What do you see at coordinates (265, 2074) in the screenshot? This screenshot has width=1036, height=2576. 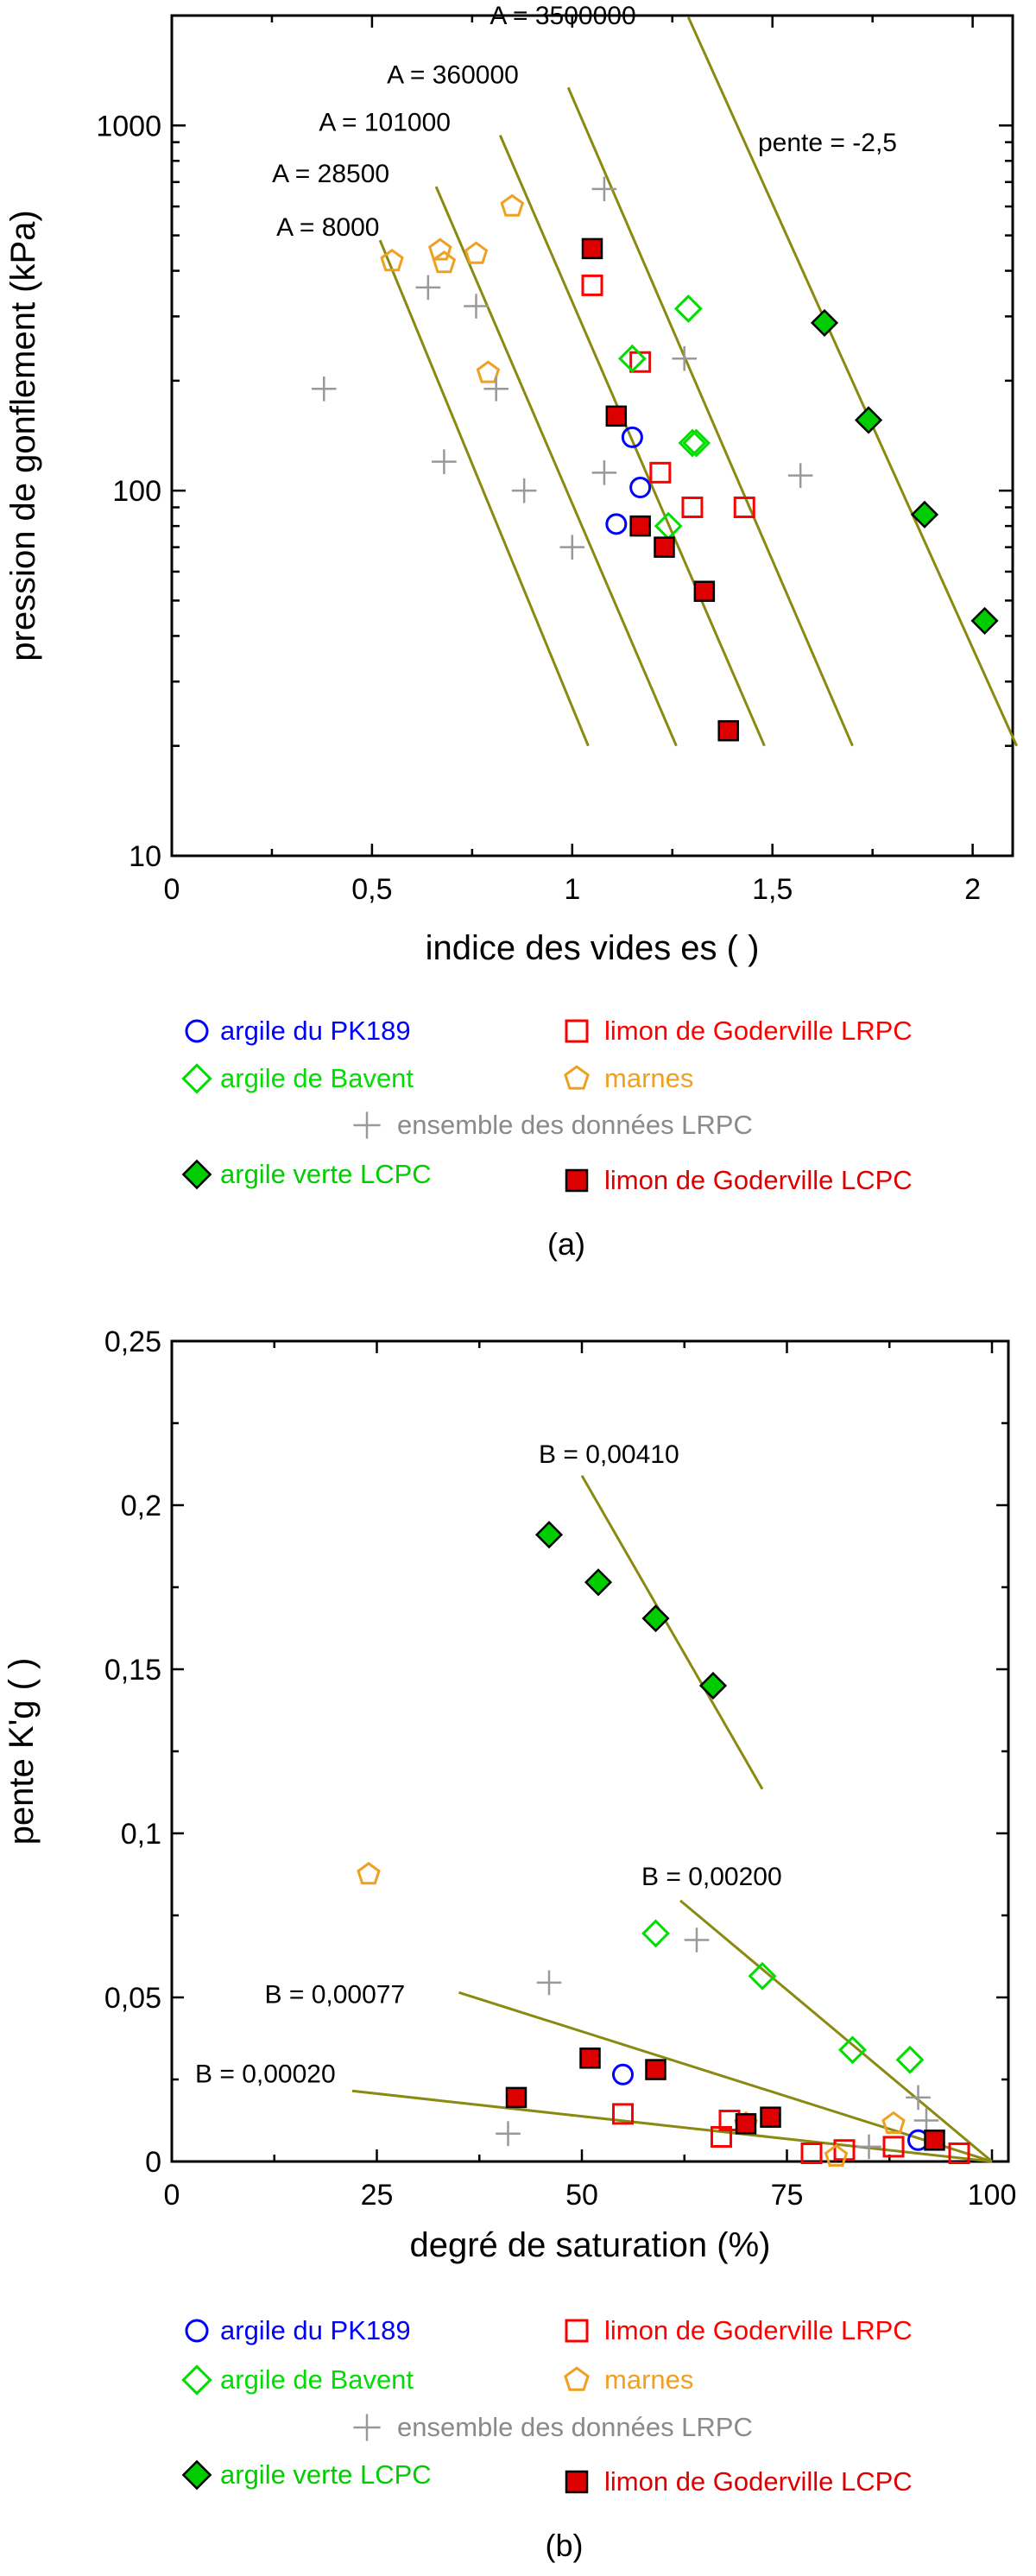 I see `reference-line-label: B = 0,00020` at bounding box center [265, 2074].